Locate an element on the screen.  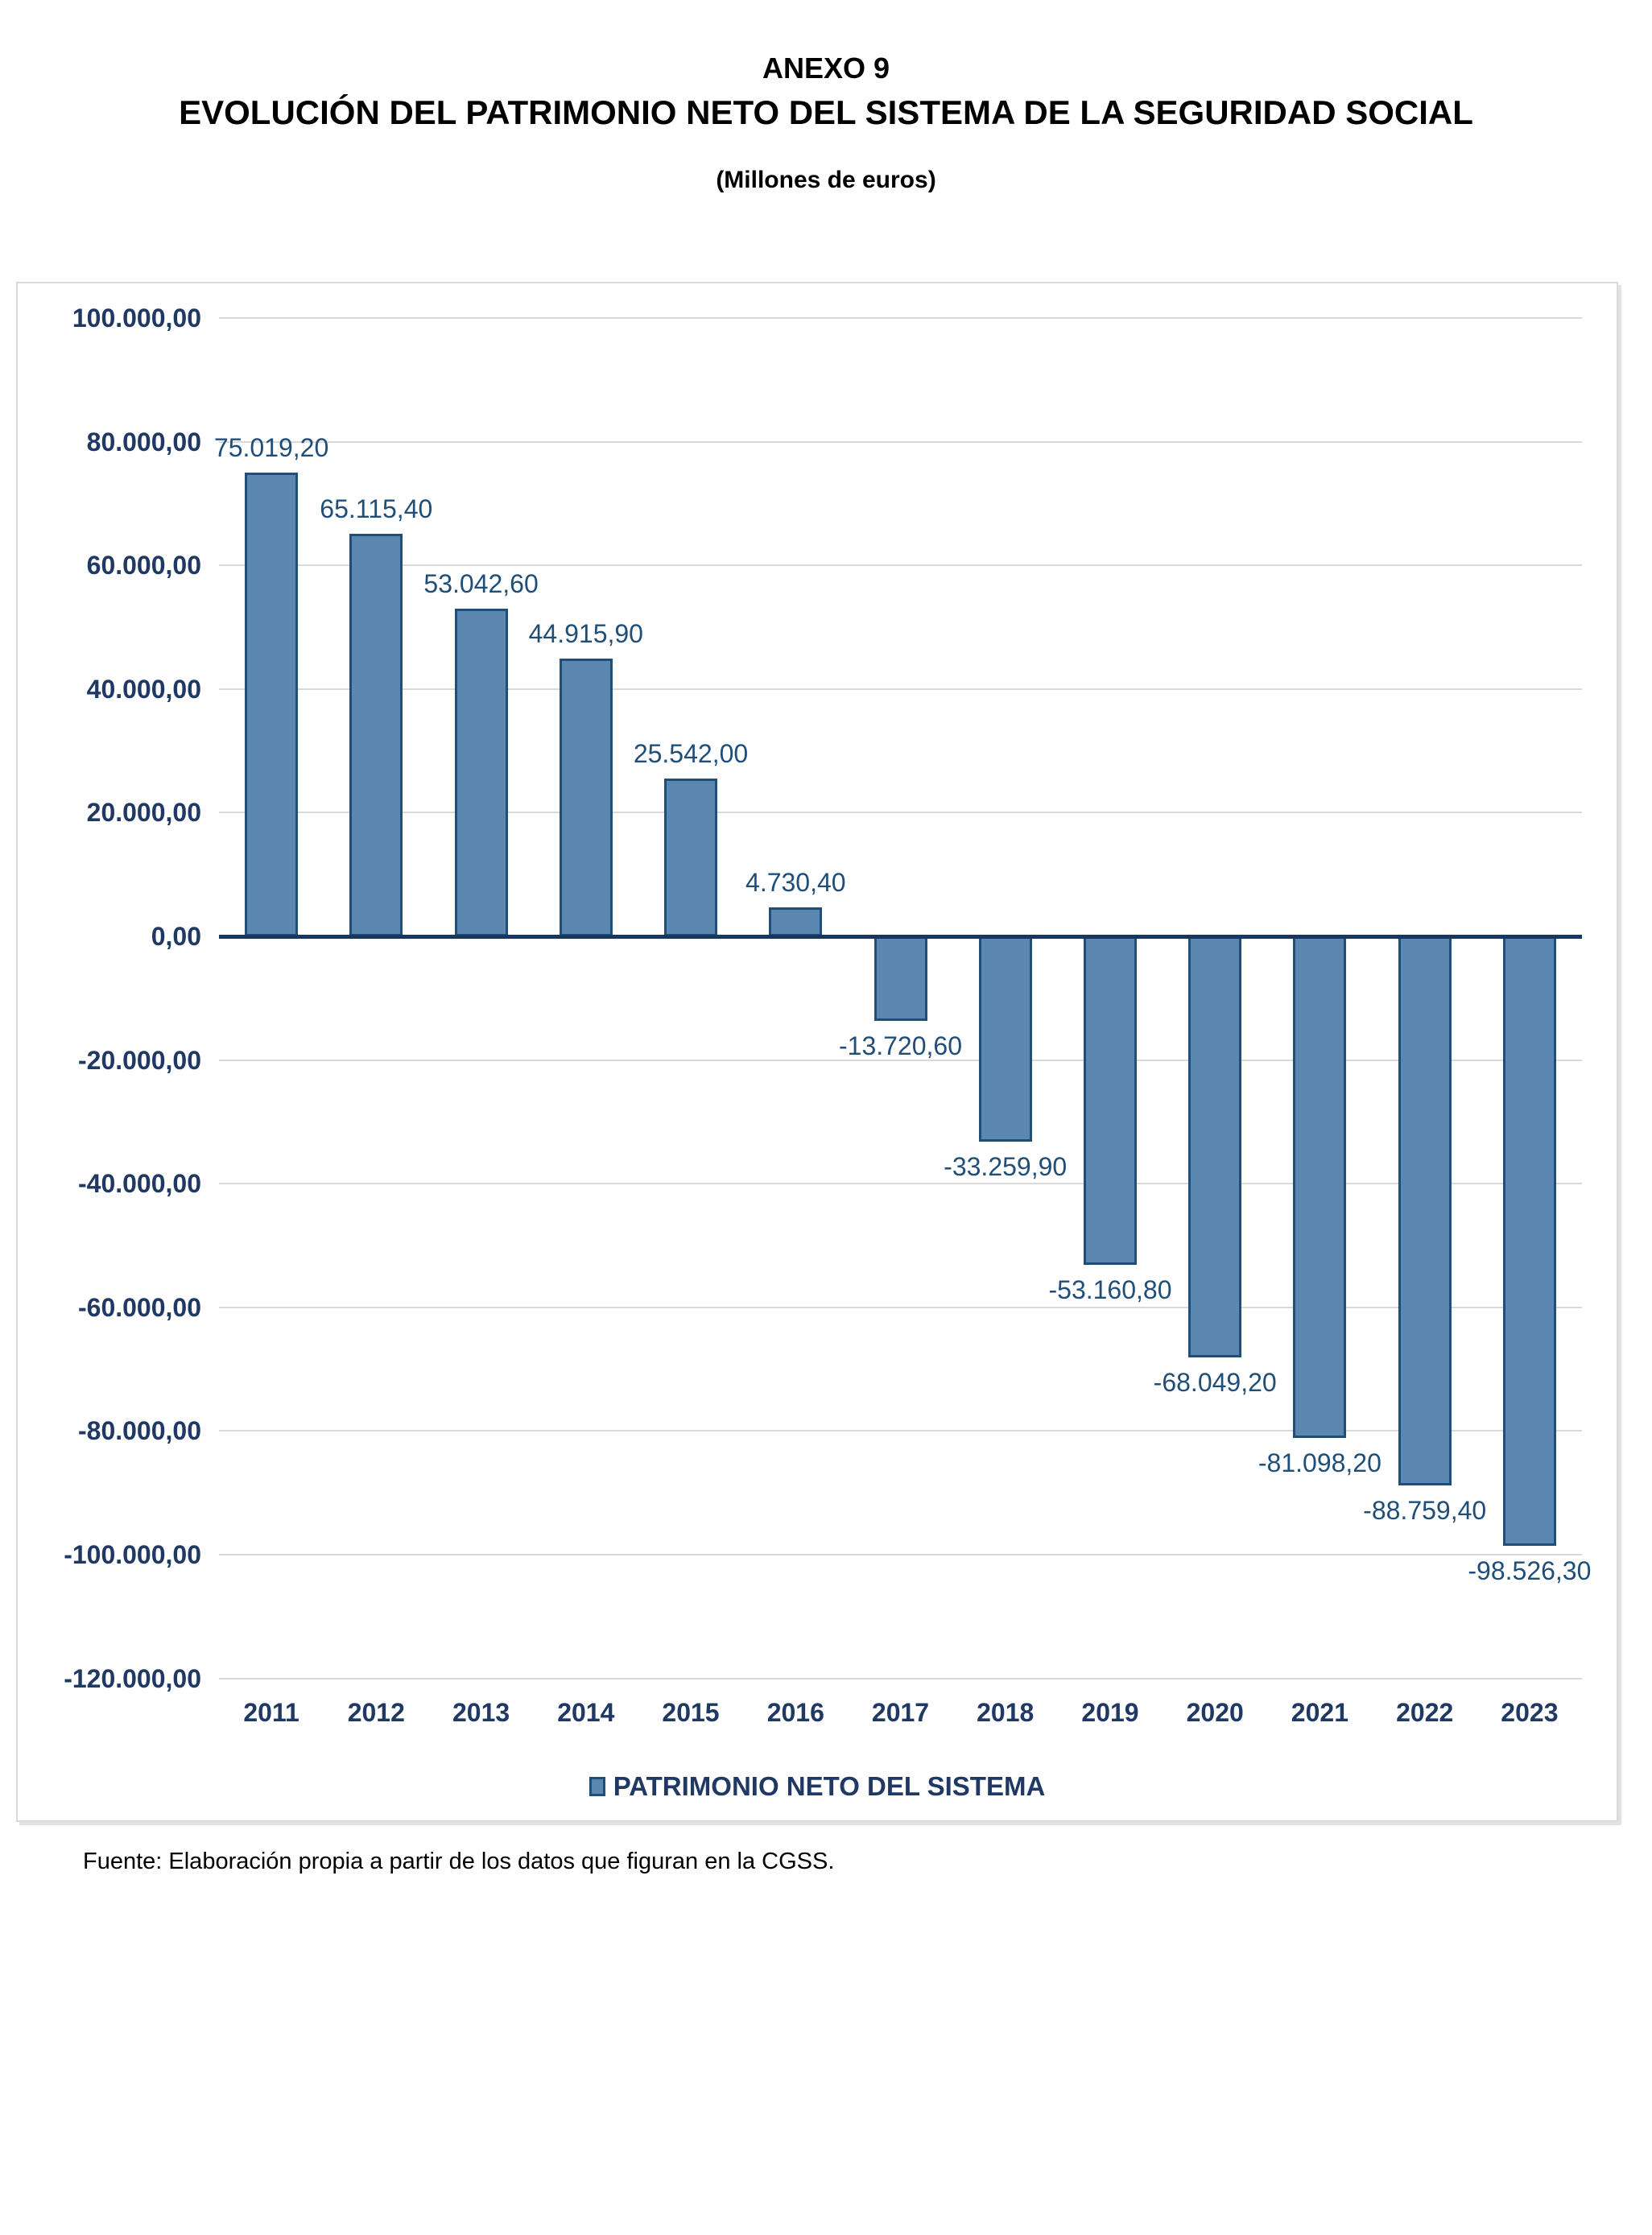
data-label-2020: -68.049,20 is located at coordinates (1215, 1382).